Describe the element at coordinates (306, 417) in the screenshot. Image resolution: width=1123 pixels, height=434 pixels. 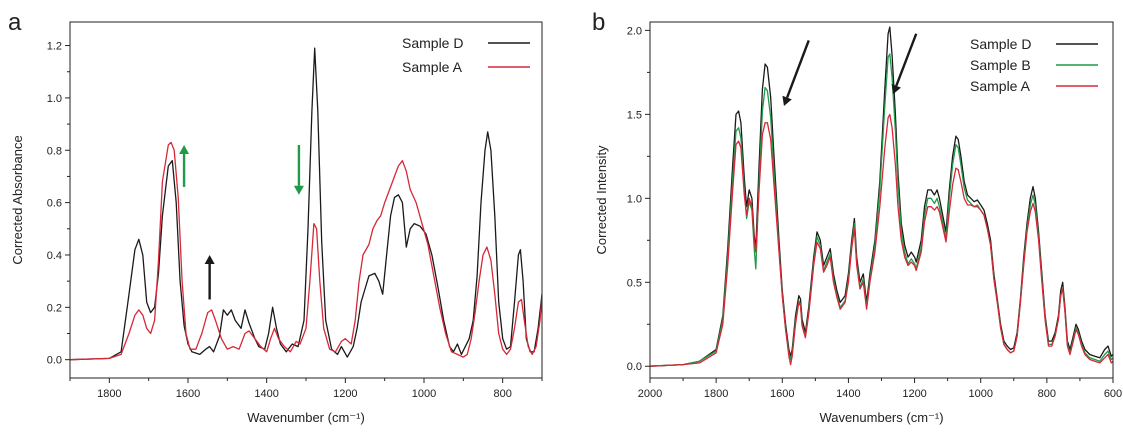
I see `x-axis-label: Wavenumber (cm⁻¹)` at that location.